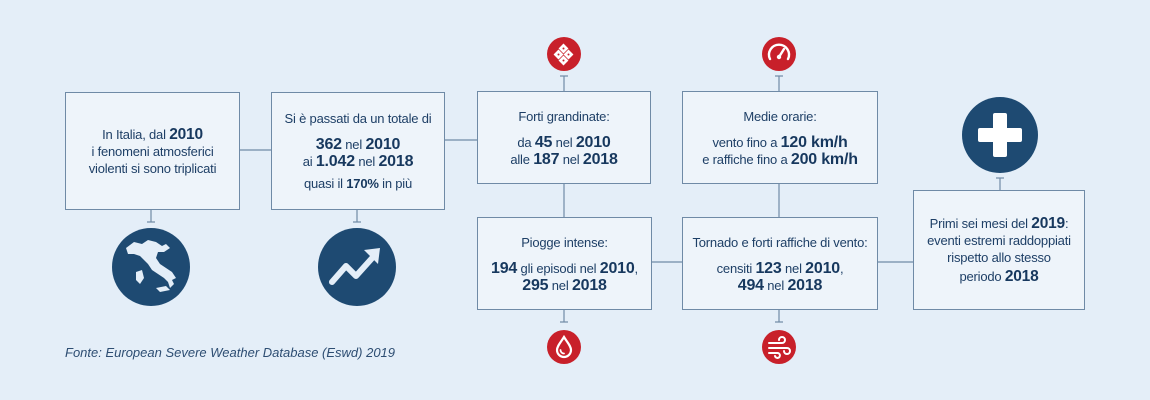  Describe the element at coordinates (779, 347) in the screenshot. I see `wind-icon` at that location.